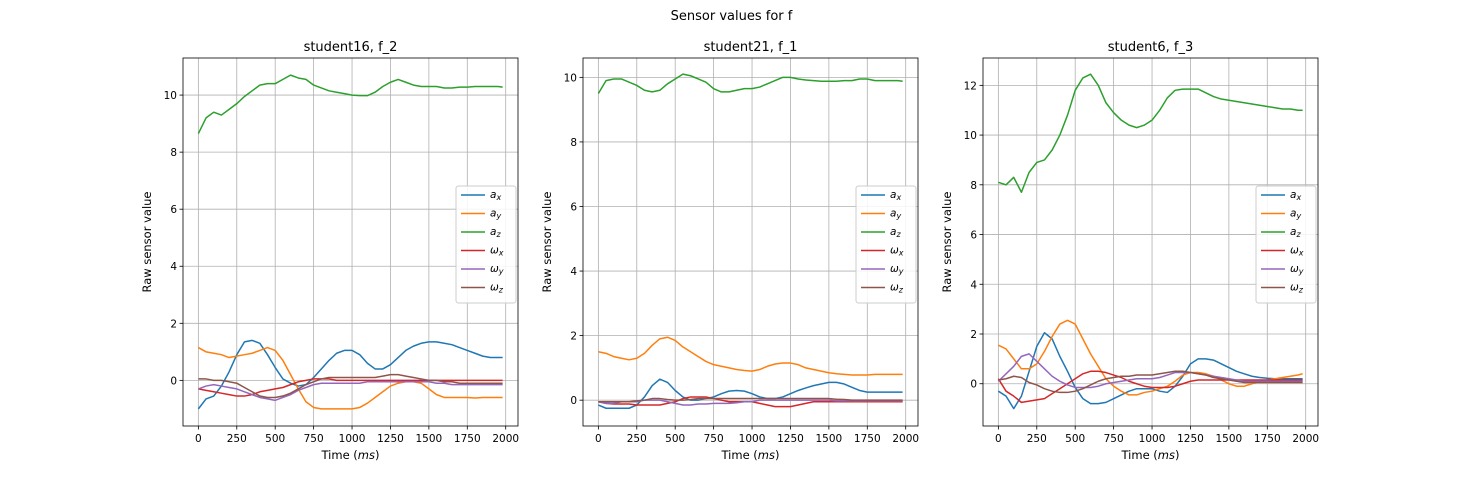 Image resolution: width=1463 pixels, height=480 pixels. What do you see at coordinates (350, 391) in the screenshot?
I see `series-line-w-y` at bounding box center [350, 391].